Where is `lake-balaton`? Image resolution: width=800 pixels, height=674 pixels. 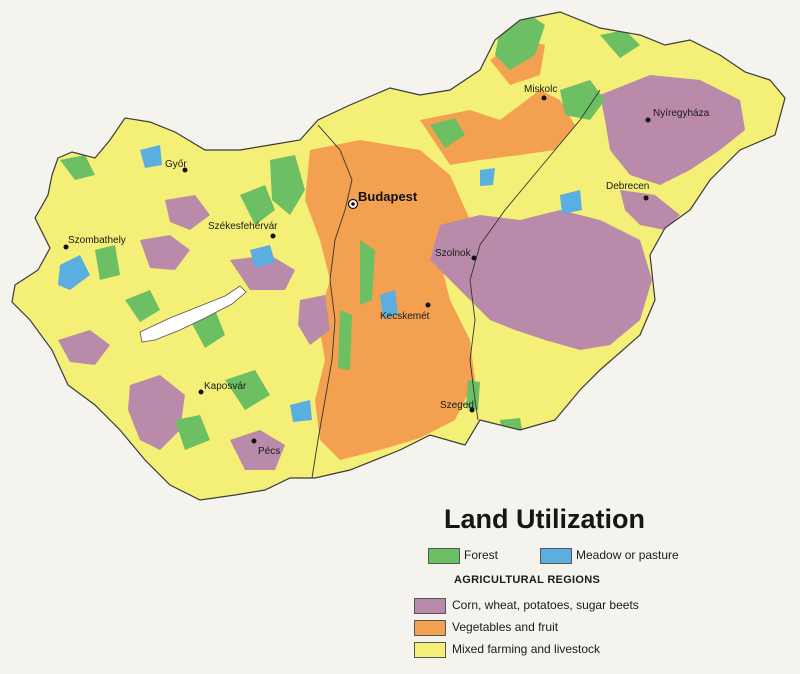
lake-balaton is located at coordinates (193, 314).